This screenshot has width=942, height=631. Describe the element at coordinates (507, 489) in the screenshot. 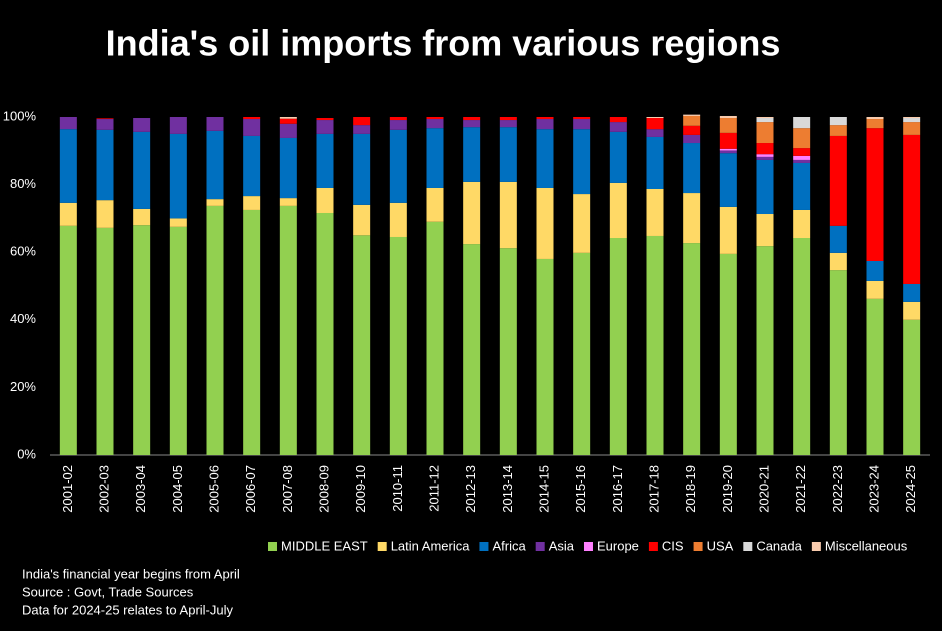

I see `x-tick-label: 2013-14` at that location.